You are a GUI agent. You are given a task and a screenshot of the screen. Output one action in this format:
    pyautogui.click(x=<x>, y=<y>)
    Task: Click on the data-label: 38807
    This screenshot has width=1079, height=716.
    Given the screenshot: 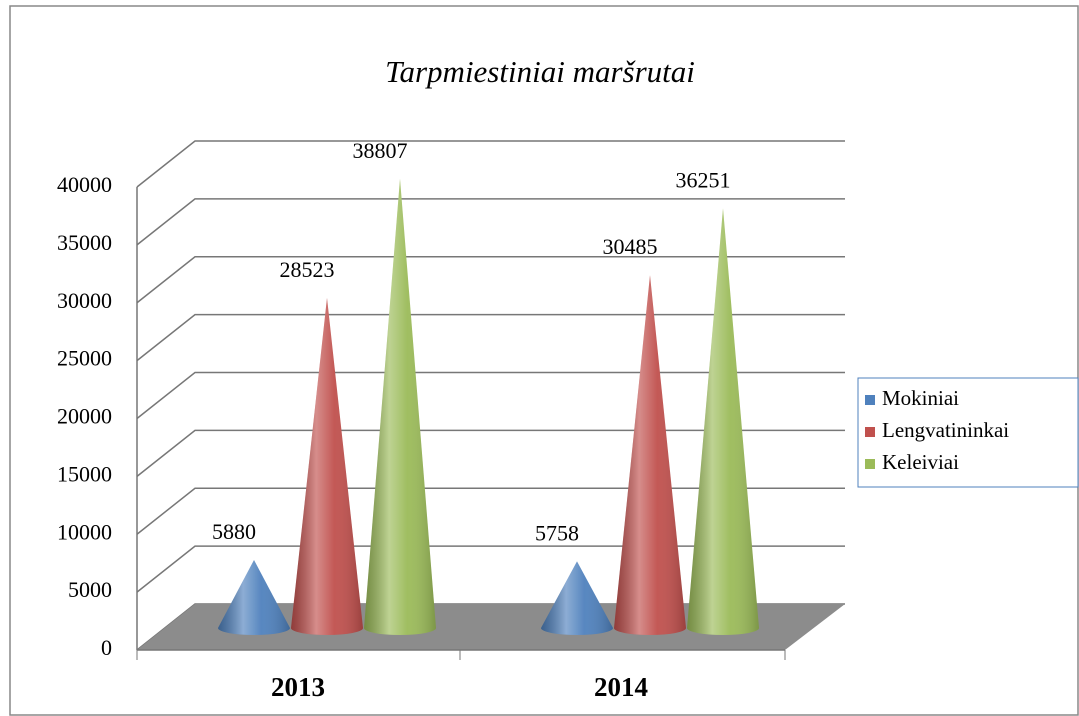 What is the action you would take?
    pyautogui.click(x=380, y=150)
    